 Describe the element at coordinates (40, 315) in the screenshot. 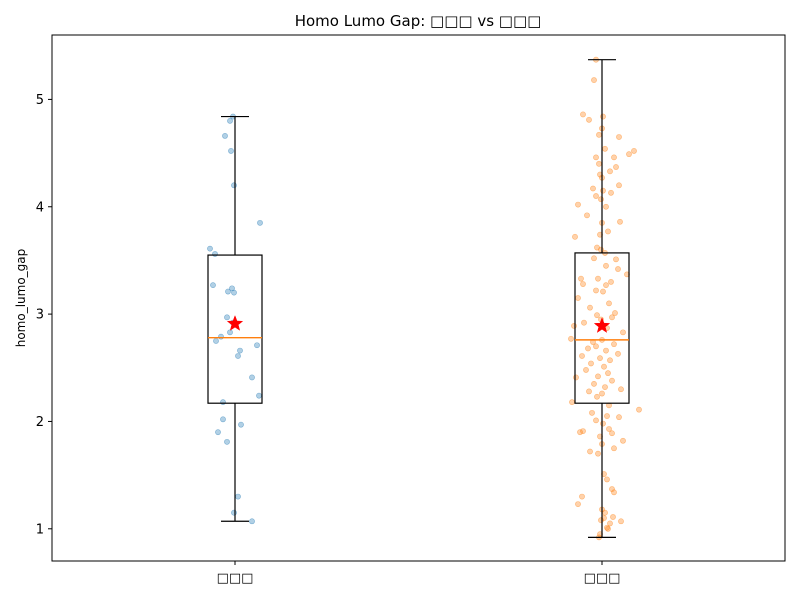

I see `y-tick-label-3: 3` at that location.